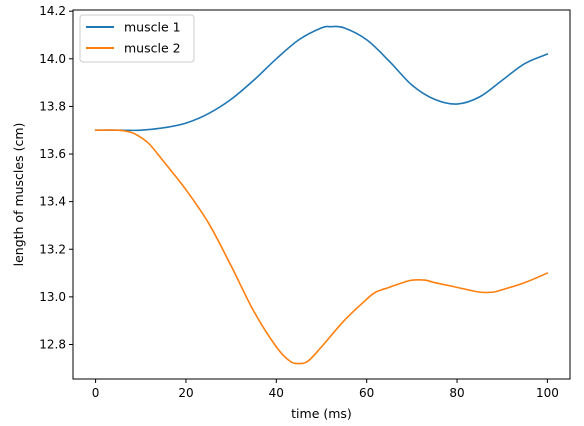 The image size is (584, 426). Describe the element at coordinates (325, 389) in the screenshot. I see `x-axis-ticks: 0 20 40 60 80 100` at that location.